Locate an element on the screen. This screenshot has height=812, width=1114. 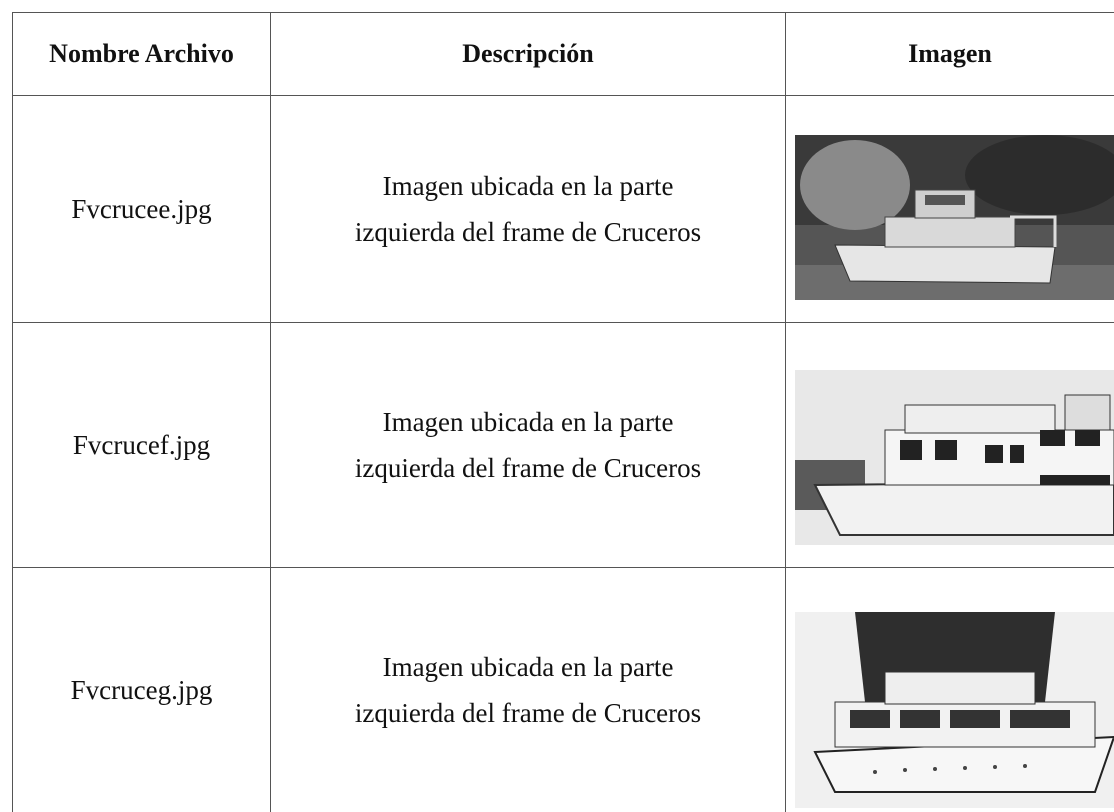
header-text: Descripción is located at coordinates (528, 53).